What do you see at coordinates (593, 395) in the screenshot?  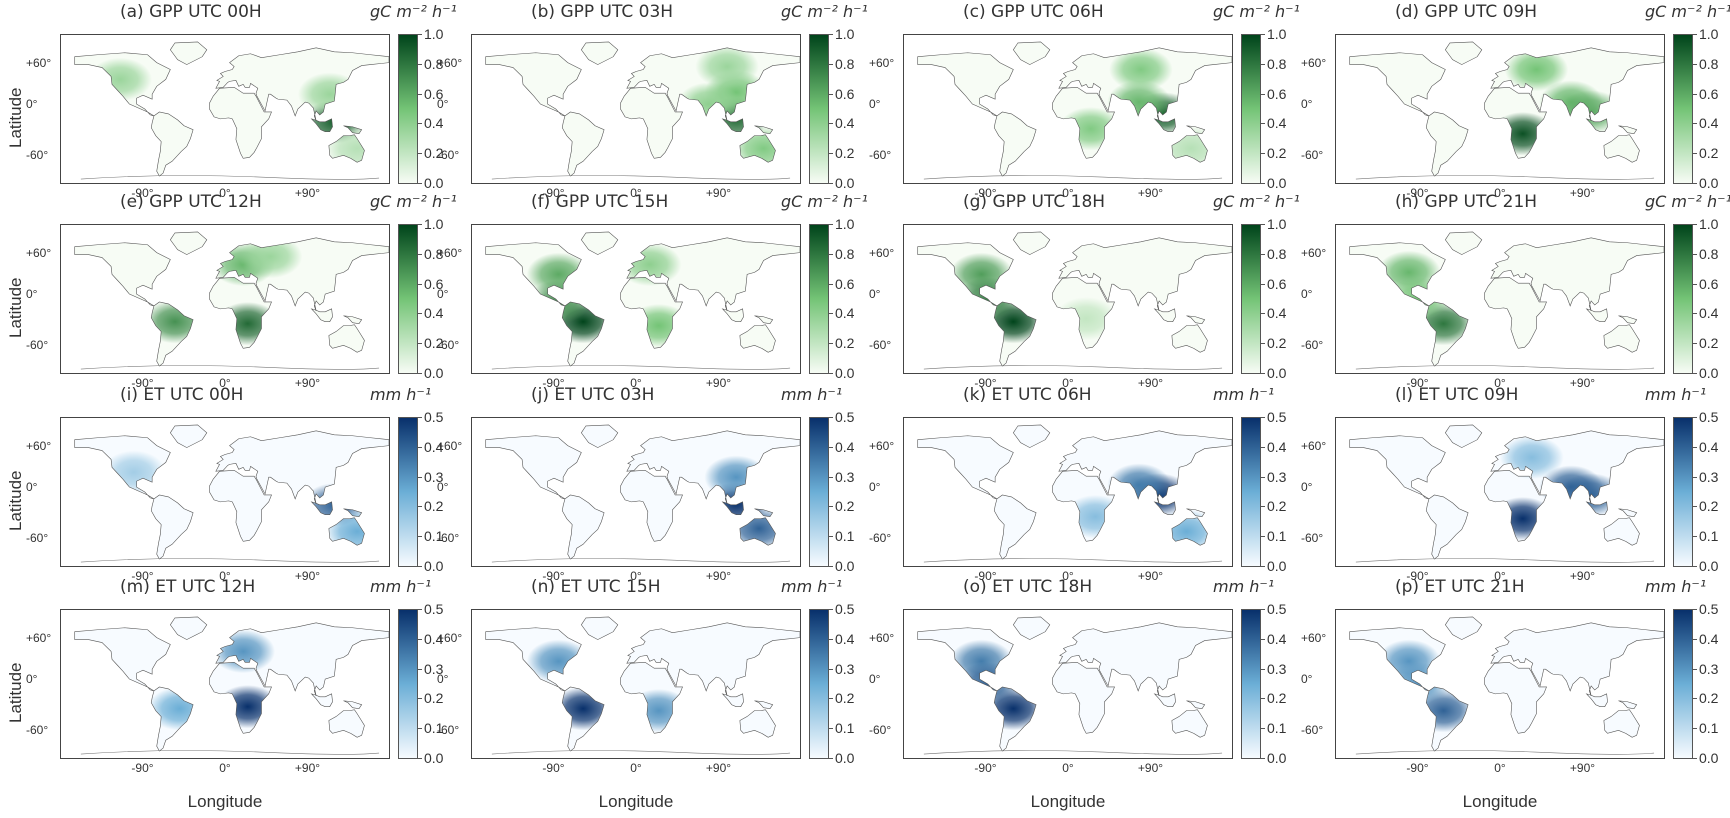 I see `panel-title: (j) ET UTC 03H` at bounding box center [593, 395].